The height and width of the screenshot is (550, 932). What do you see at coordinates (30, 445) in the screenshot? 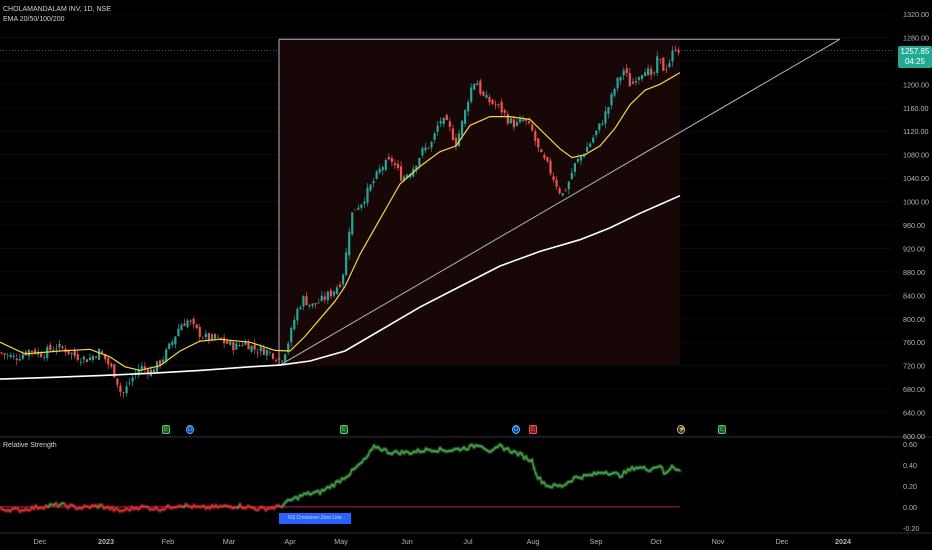
I see `rs-panel-title: Relative Strength` at bounding box center [30, 445].